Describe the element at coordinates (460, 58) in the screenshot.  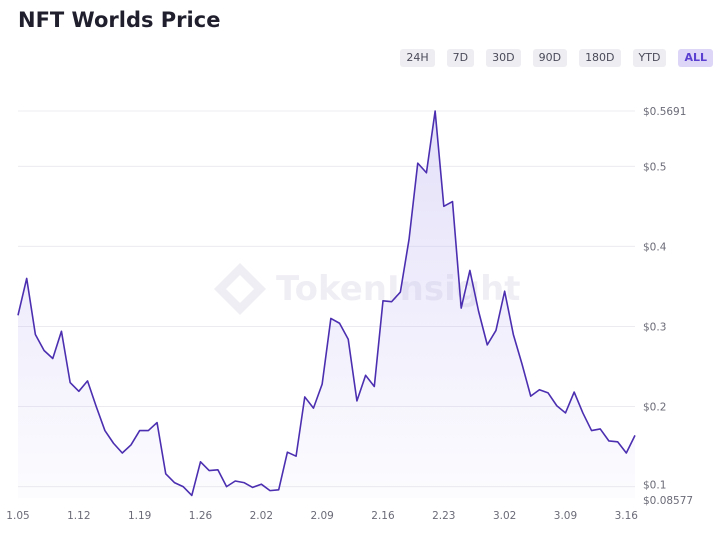
I see `range-tab-7d: 7D` at that location.